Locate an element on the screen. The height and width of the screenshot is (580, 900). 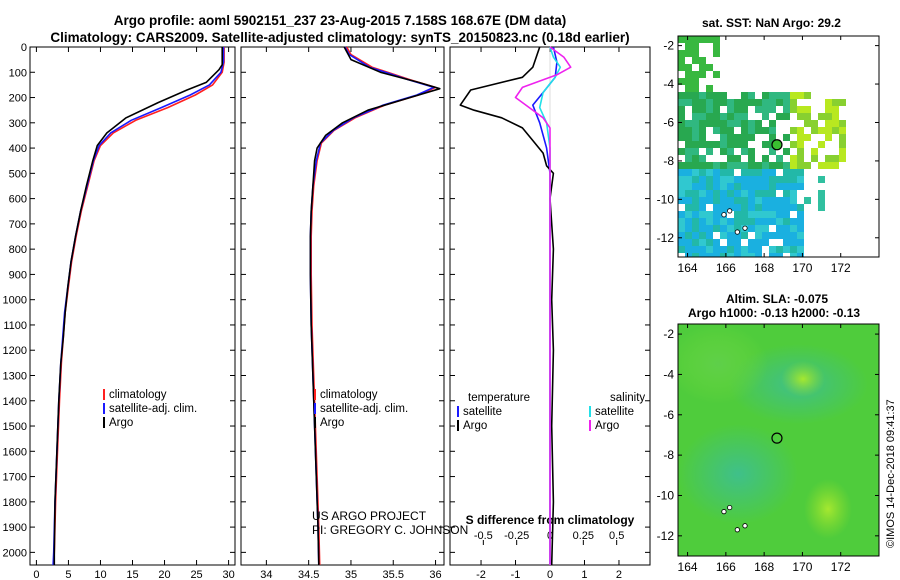
depth-tick-label: 300 is located at coordinates (18, 124).